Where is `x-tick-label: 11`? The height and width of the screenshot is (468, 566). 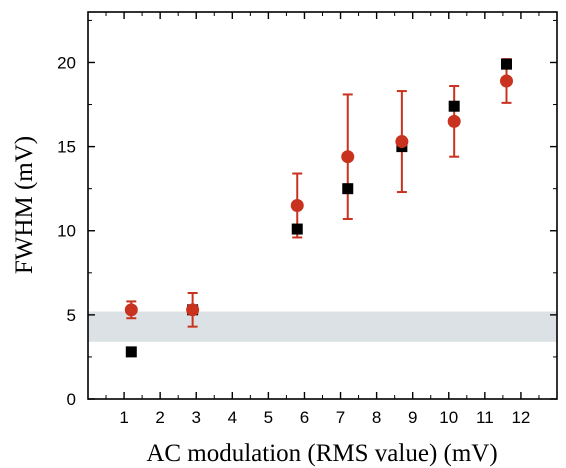
x-tick-label: 11 is located at coordinates (485, 417).